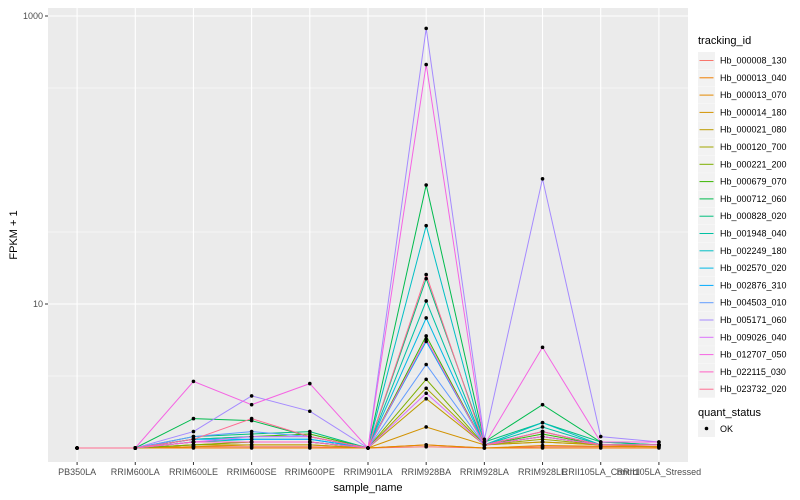 This screenshot has height=500, width=800. I want to click on legend-label: Hb_001948_040, so click(753, 234).